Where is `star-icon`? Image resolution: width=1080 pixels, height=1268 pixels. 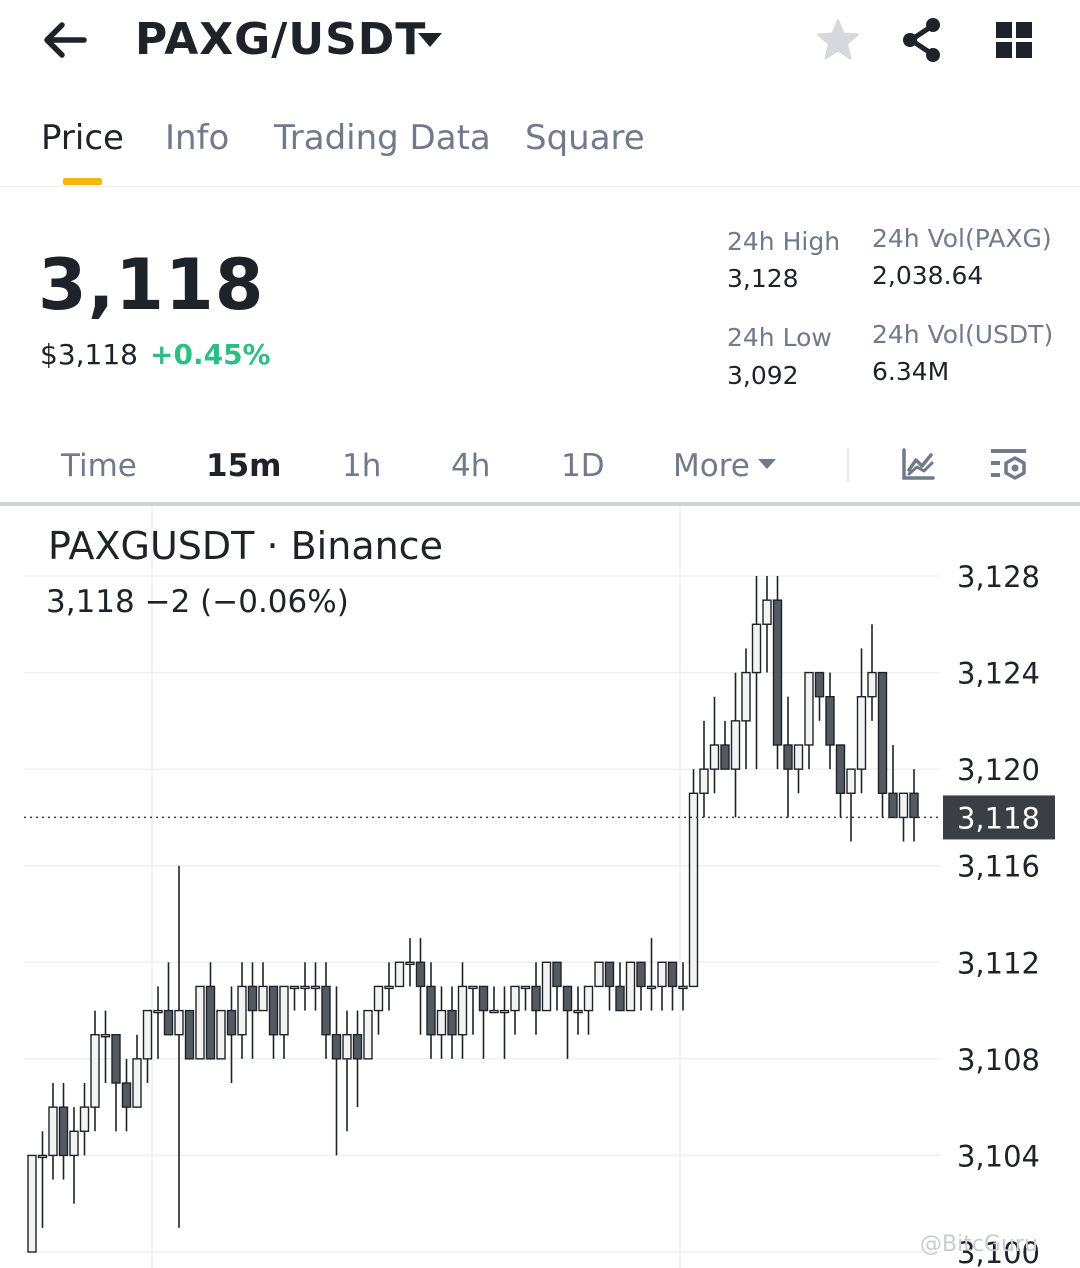 star-icon is located at coordinates (838, 40).